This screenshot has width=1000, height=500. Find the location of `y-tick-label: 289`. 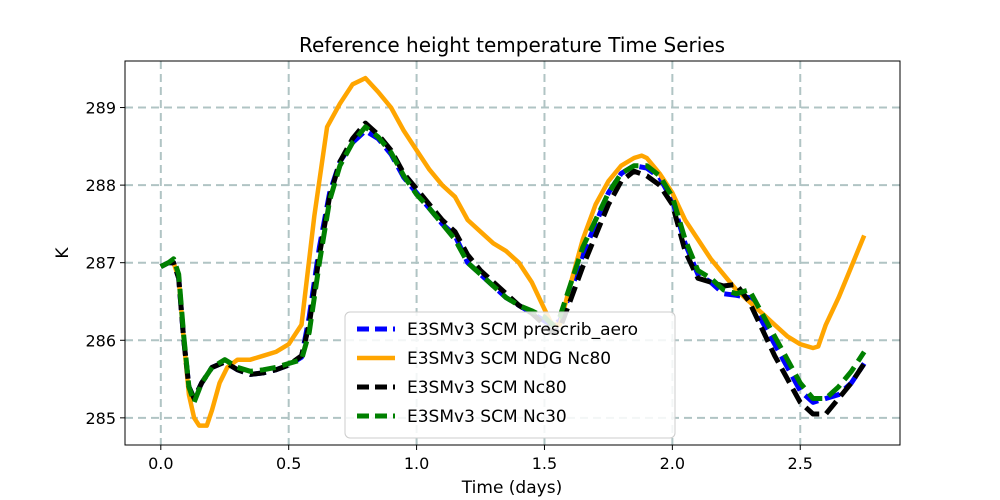

y-tick-label: 289 is located at coordinates (100, 108).